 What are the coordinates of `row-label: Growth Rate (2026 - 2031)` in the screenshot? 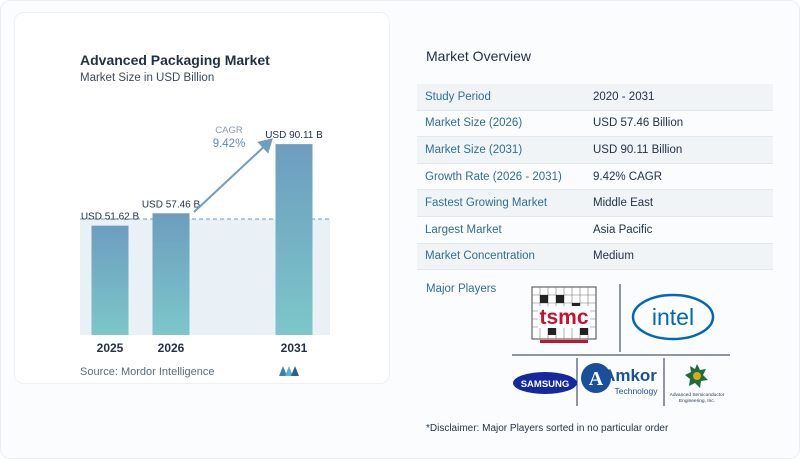 It's located at (493, 176).